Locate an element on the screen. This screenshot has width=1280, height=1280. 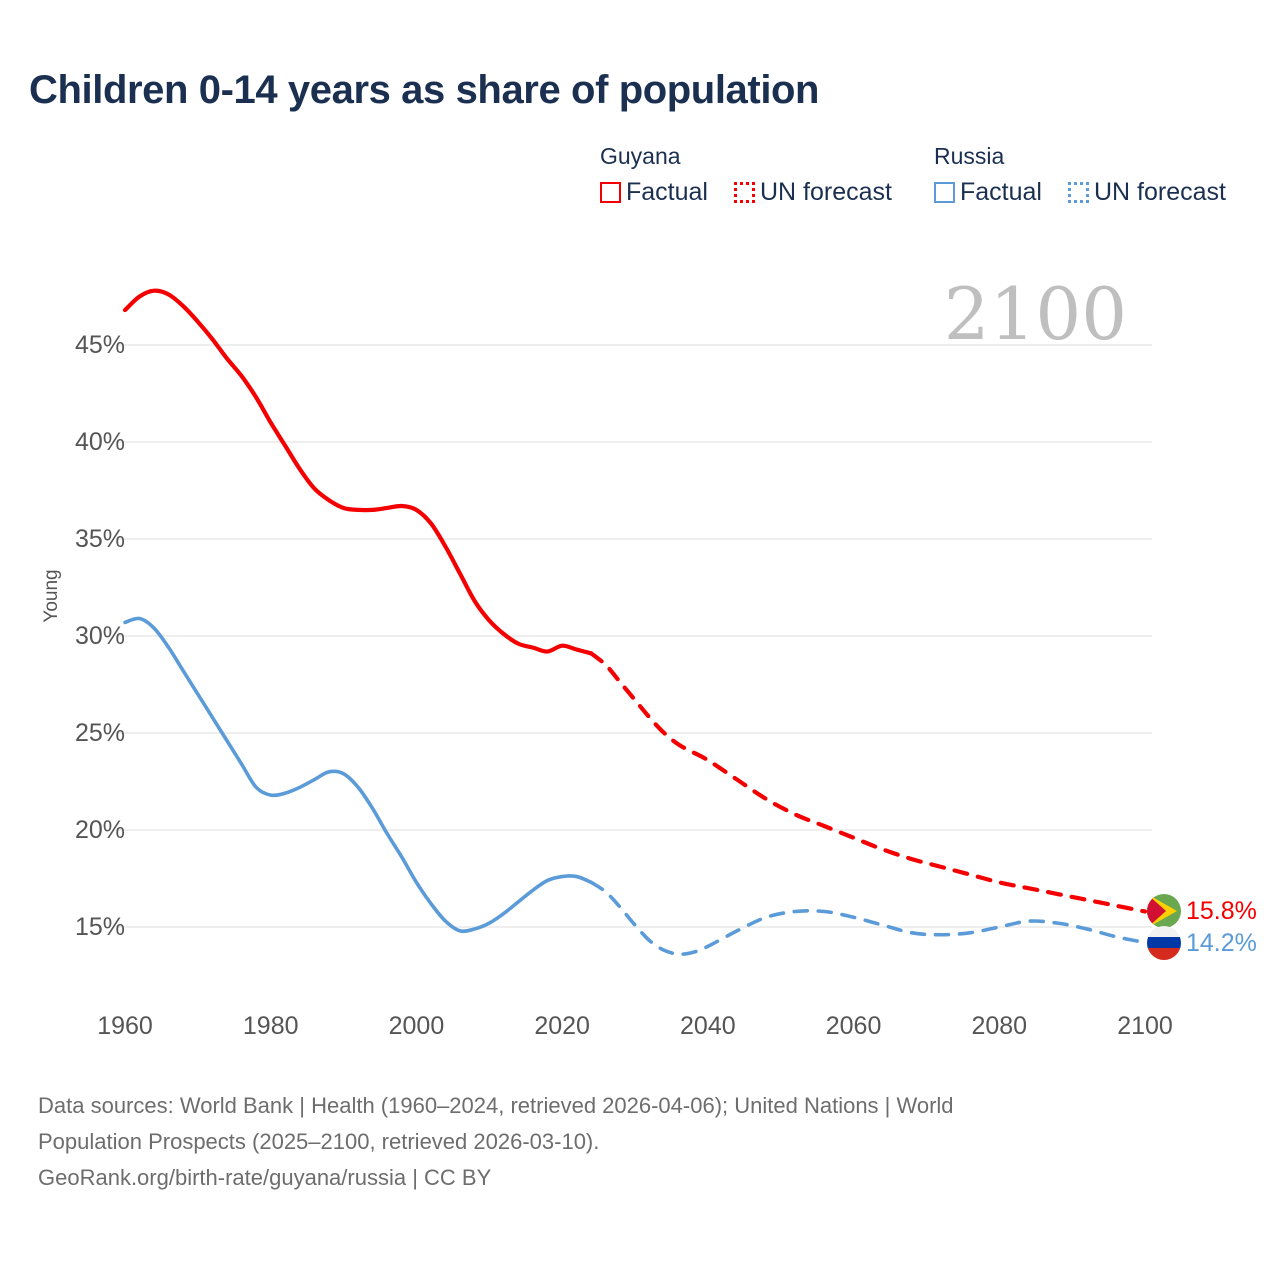
x-axis-tick-label: 2020 is located at coordinates (562, 1026).